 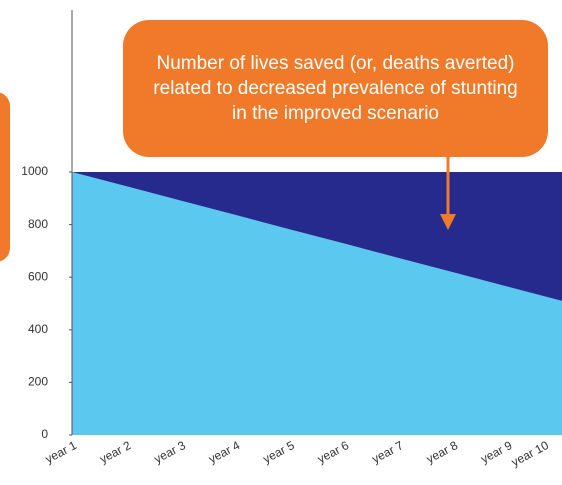 I want to click on y-tick-label: 400, so click(x=38, y=329).